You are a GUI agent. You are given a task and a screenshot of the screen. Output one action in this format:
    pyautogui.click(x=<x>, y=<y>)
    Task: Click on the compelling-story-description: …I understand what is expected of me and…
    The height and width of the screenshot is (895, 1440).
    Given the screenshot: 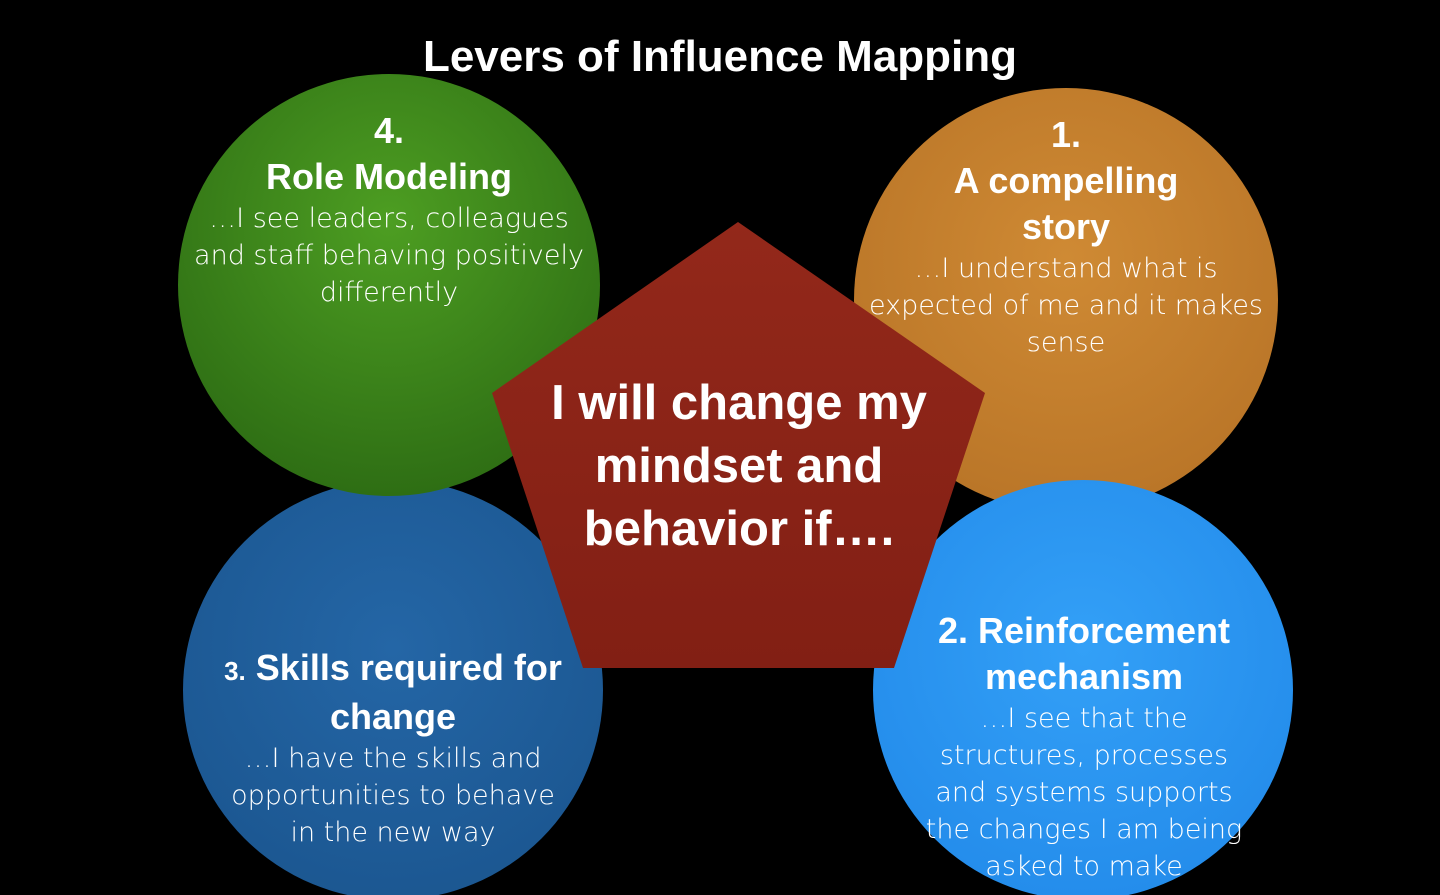 What is the action you would take?
    pyautogui.click(x=1066, y=305)
    